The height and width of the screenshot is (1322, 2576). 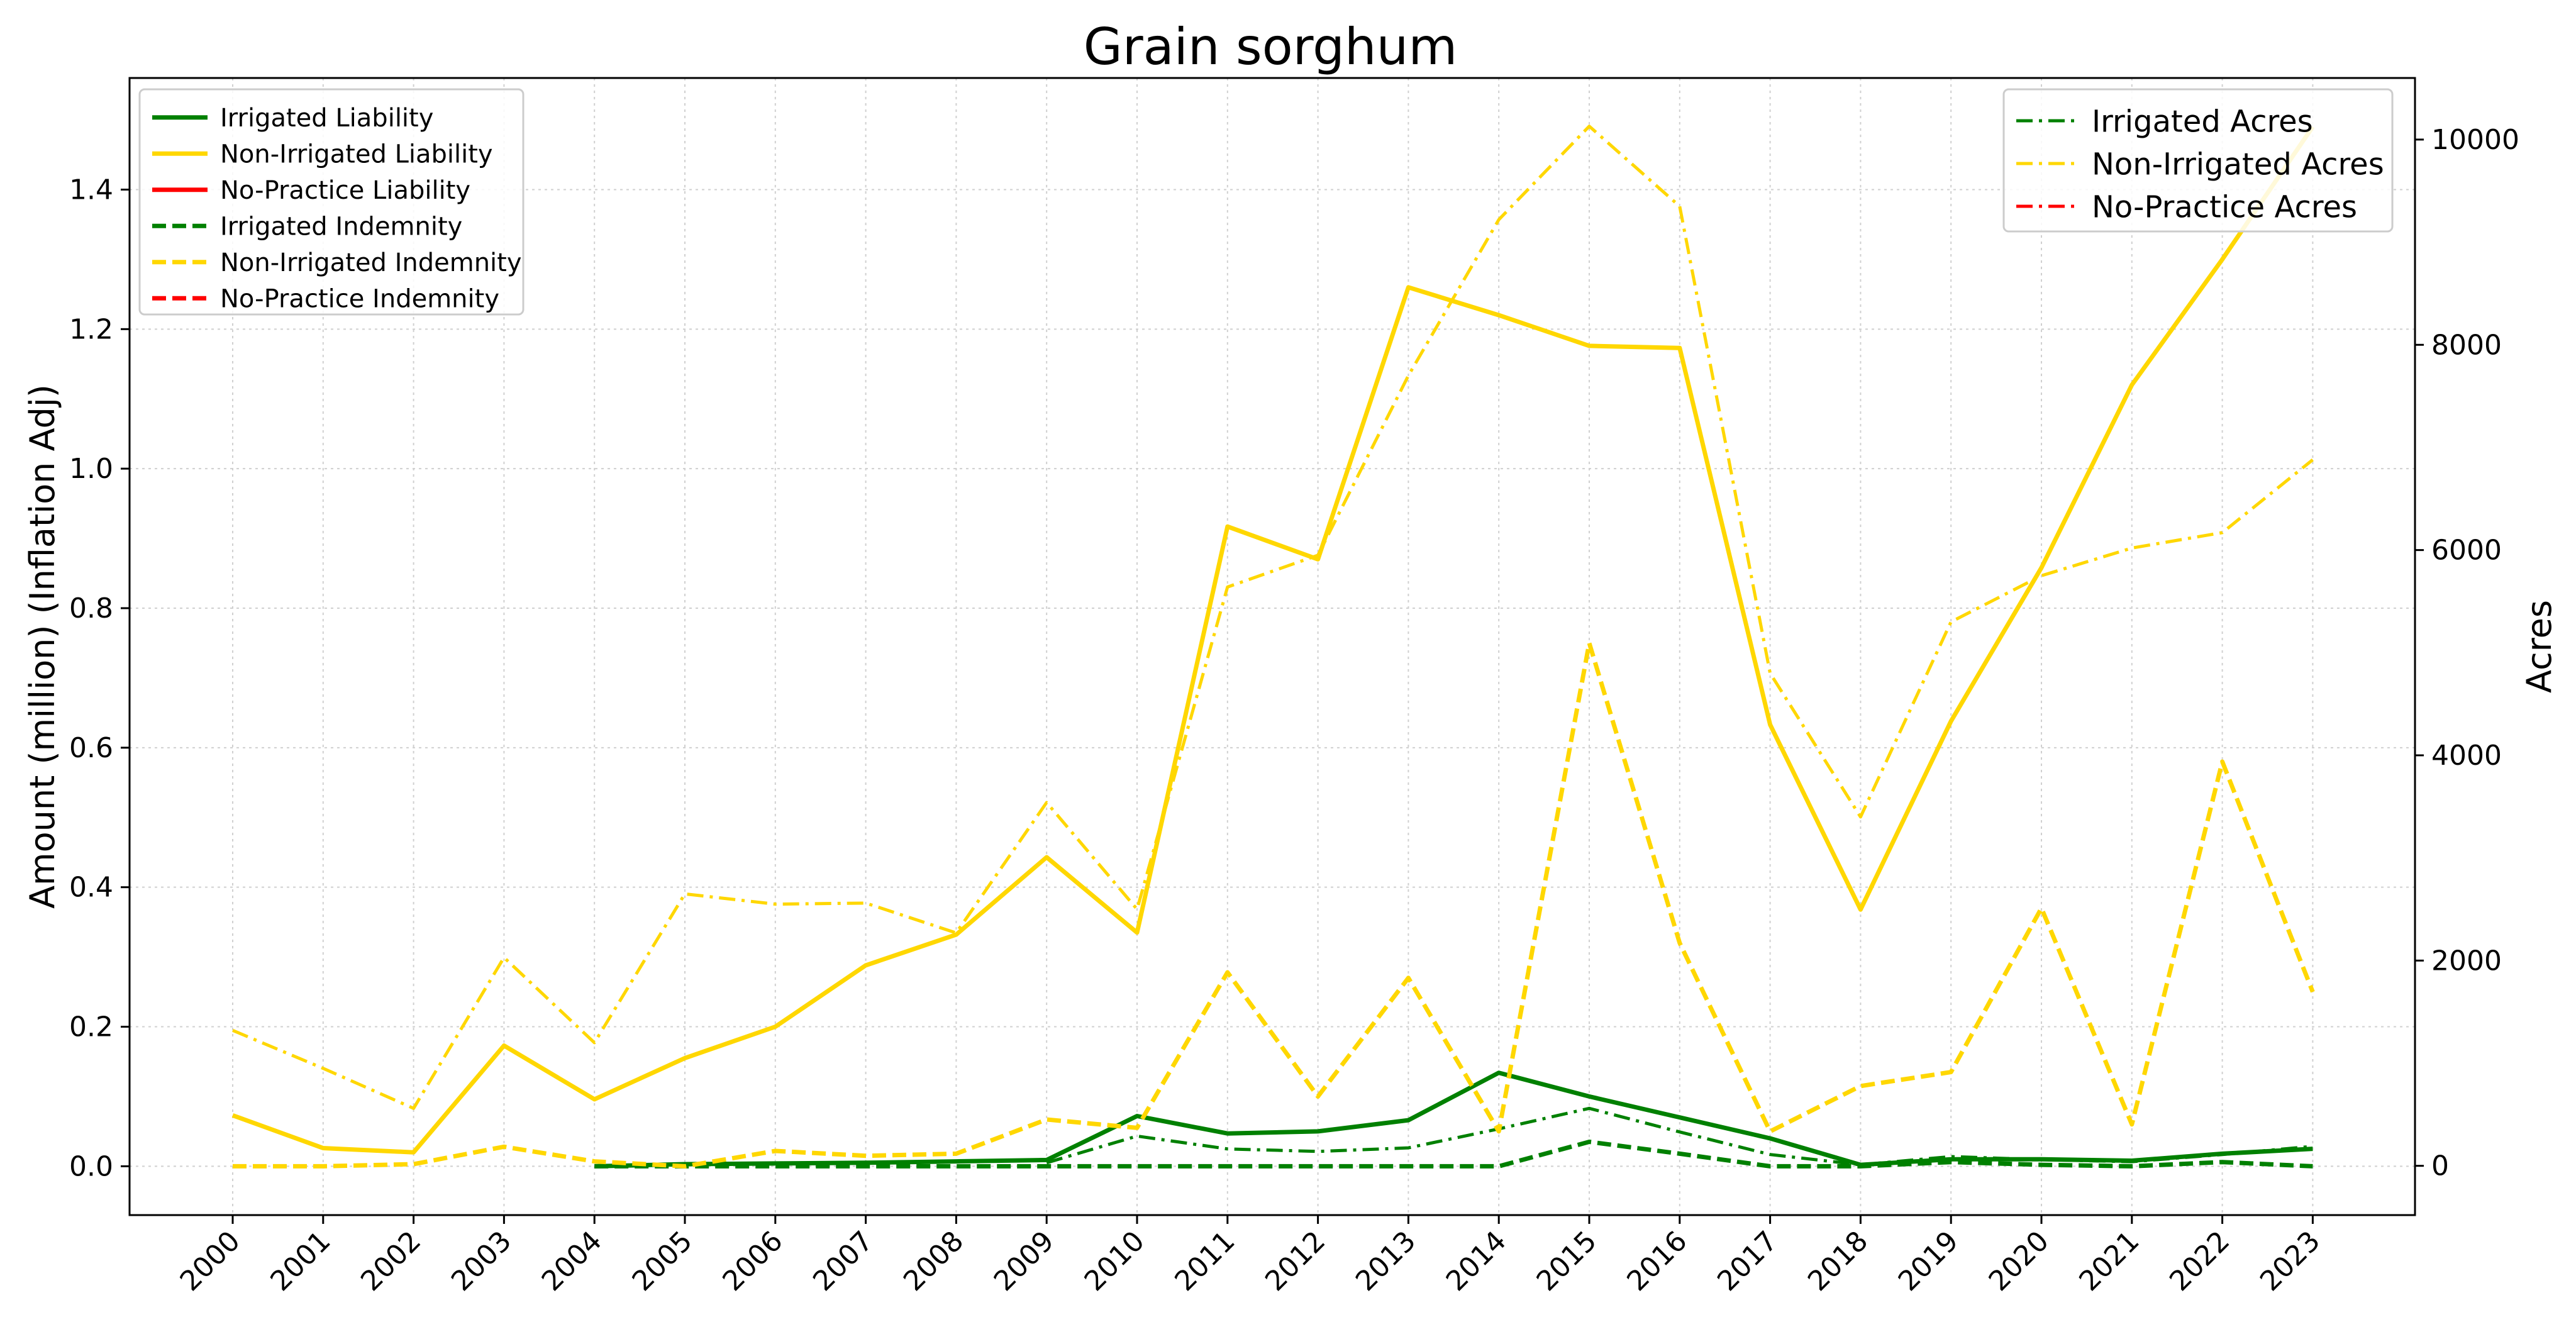 What do you see at coordinates (2224, 207) in the screenshot?
I see `legend-label-no-practice-acres: No-Practice Acres` at bounding box center [2224, 207].